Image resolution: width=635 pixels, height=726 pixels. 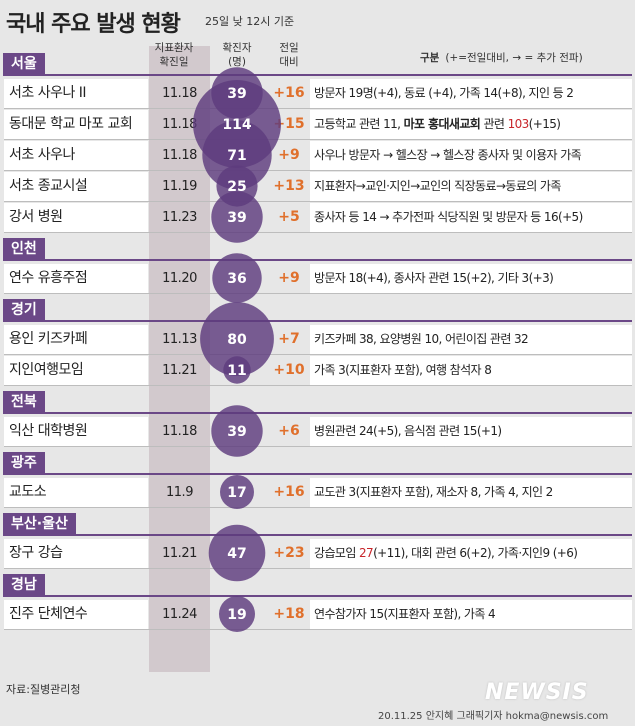 What do you see at coordinates (448, 217) in the screenshot?
I see `description-segment: 종사자 등 14 → 추가전파 식당직원 및 방문자 등 16(+5)` at bounding box center [448, 217].